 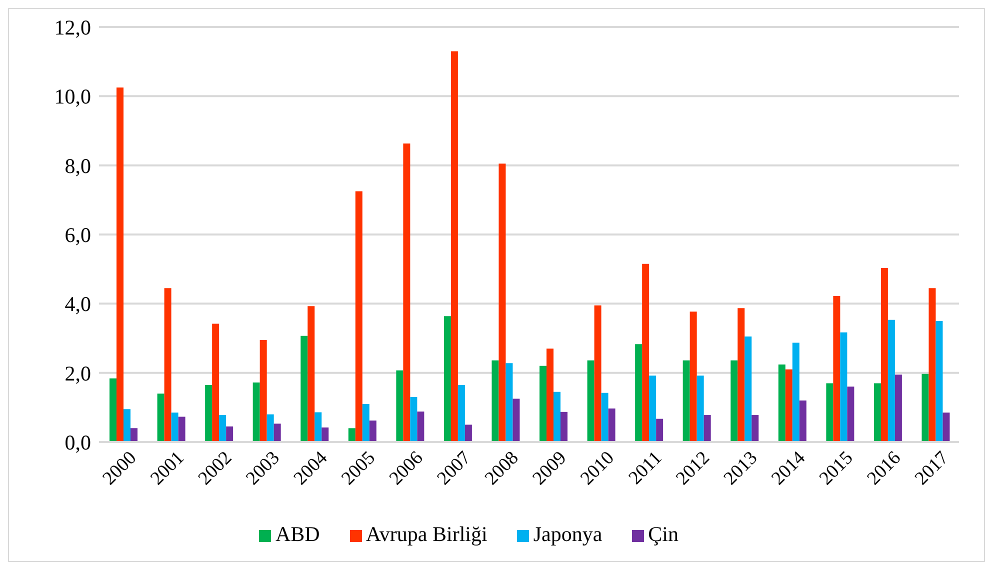 I want to click on y-tick-label: 10,0, so click(x=72, y=96).